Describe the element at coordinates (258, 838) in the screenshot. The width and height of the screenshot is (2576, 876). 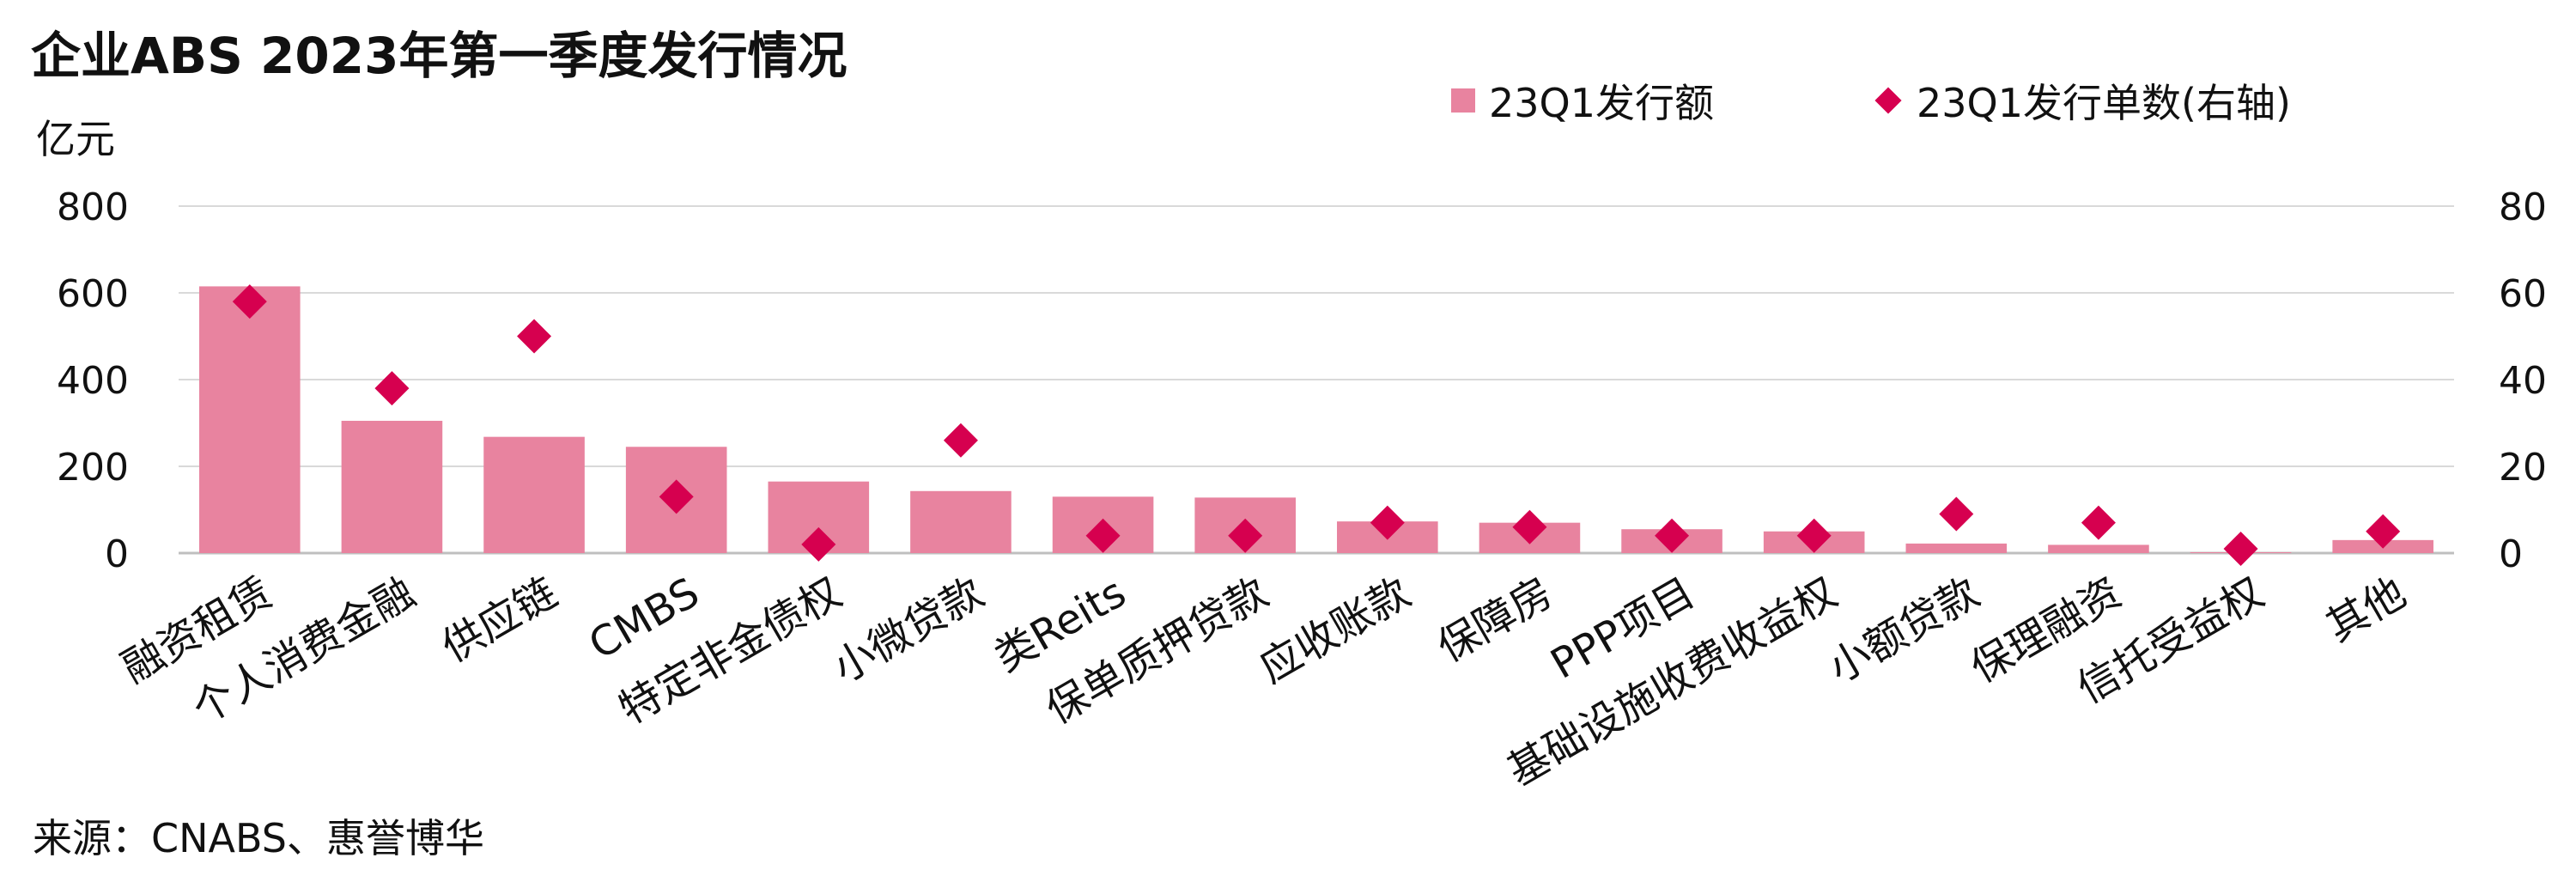
I see `source-note: 来源：CNABS、惠誉博华` at that location.